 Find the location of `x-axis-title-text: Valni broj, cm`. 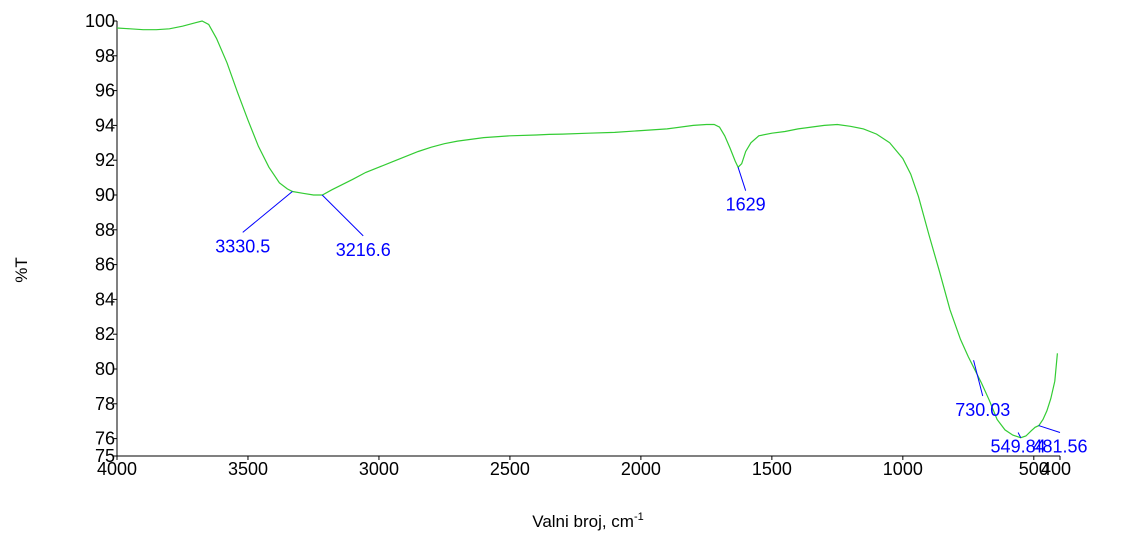

x-axis-title-text: Valni broj, cm is located at coordinates (583, 521).